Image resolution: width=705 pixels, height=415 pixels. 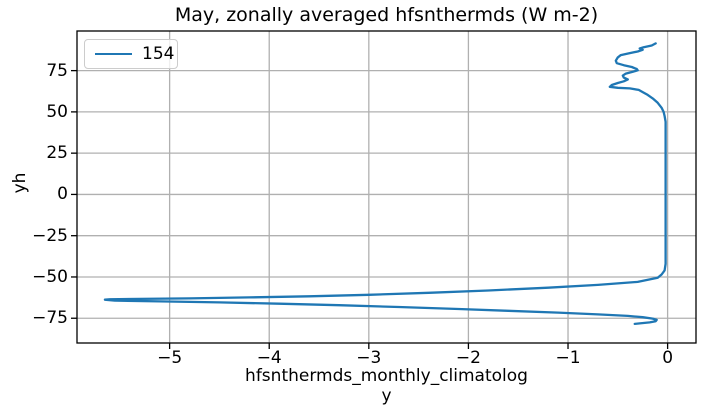 What do you see at coordinates (170, 358) in the screenshot?
I see `x-tick-label: −5` at bounding box center [170, 358].